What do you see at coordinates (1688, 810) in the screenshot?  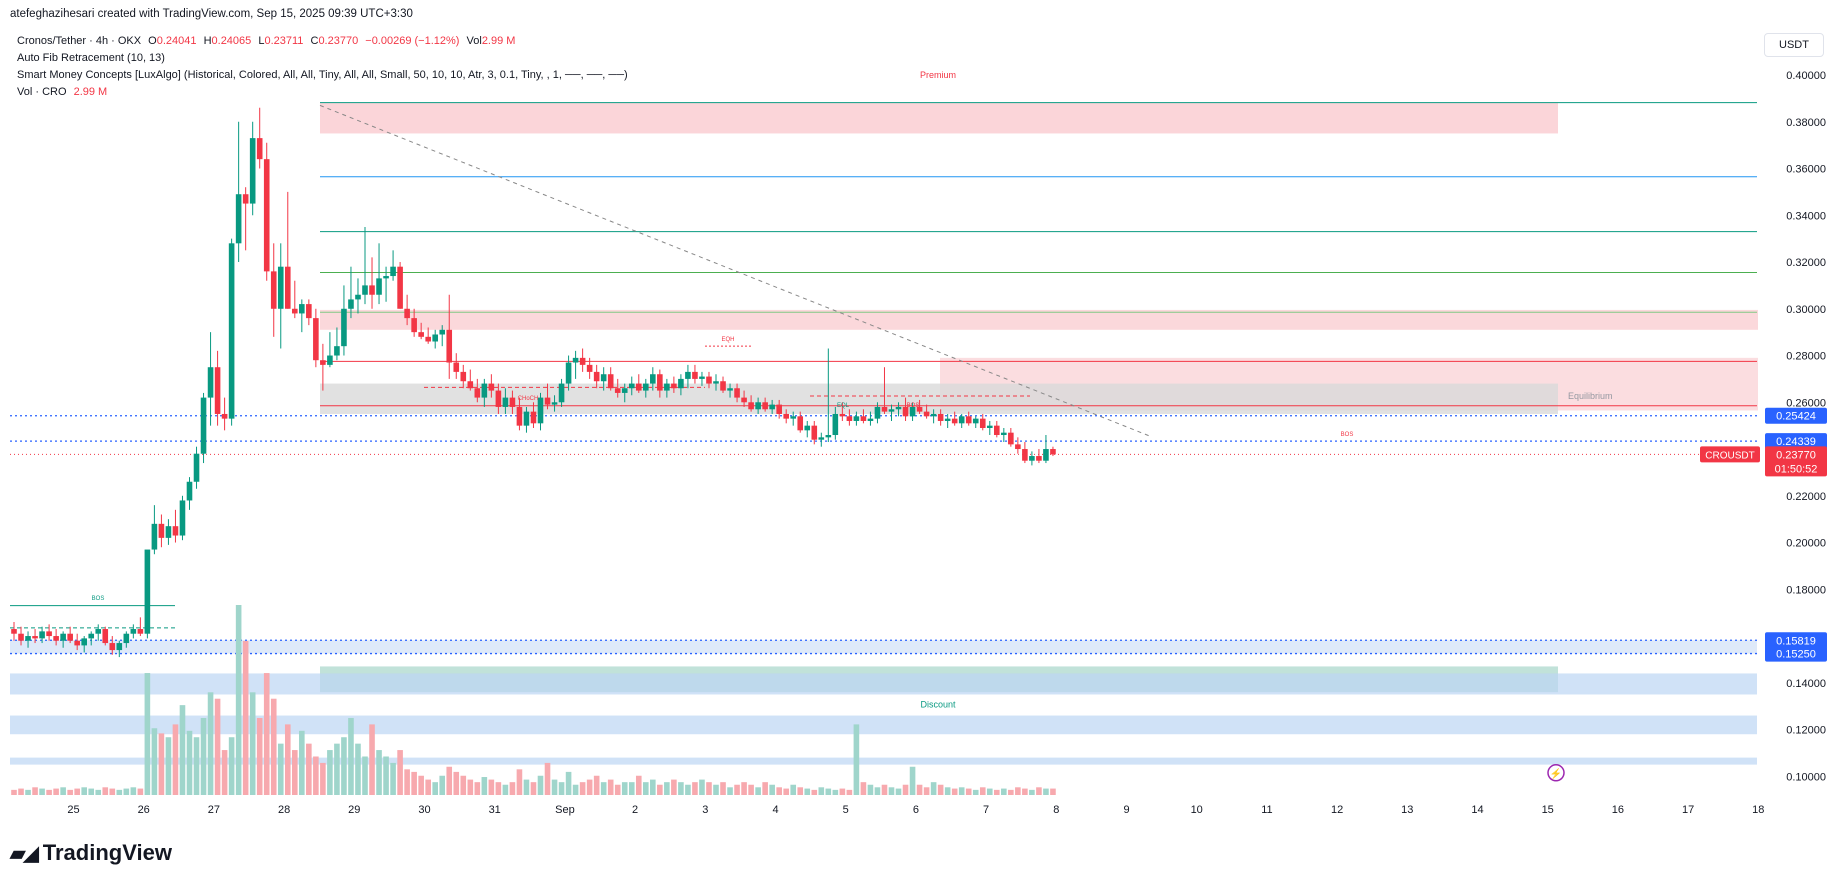 I see `x-tick-label: 17` at bounding box center [1688, 810].